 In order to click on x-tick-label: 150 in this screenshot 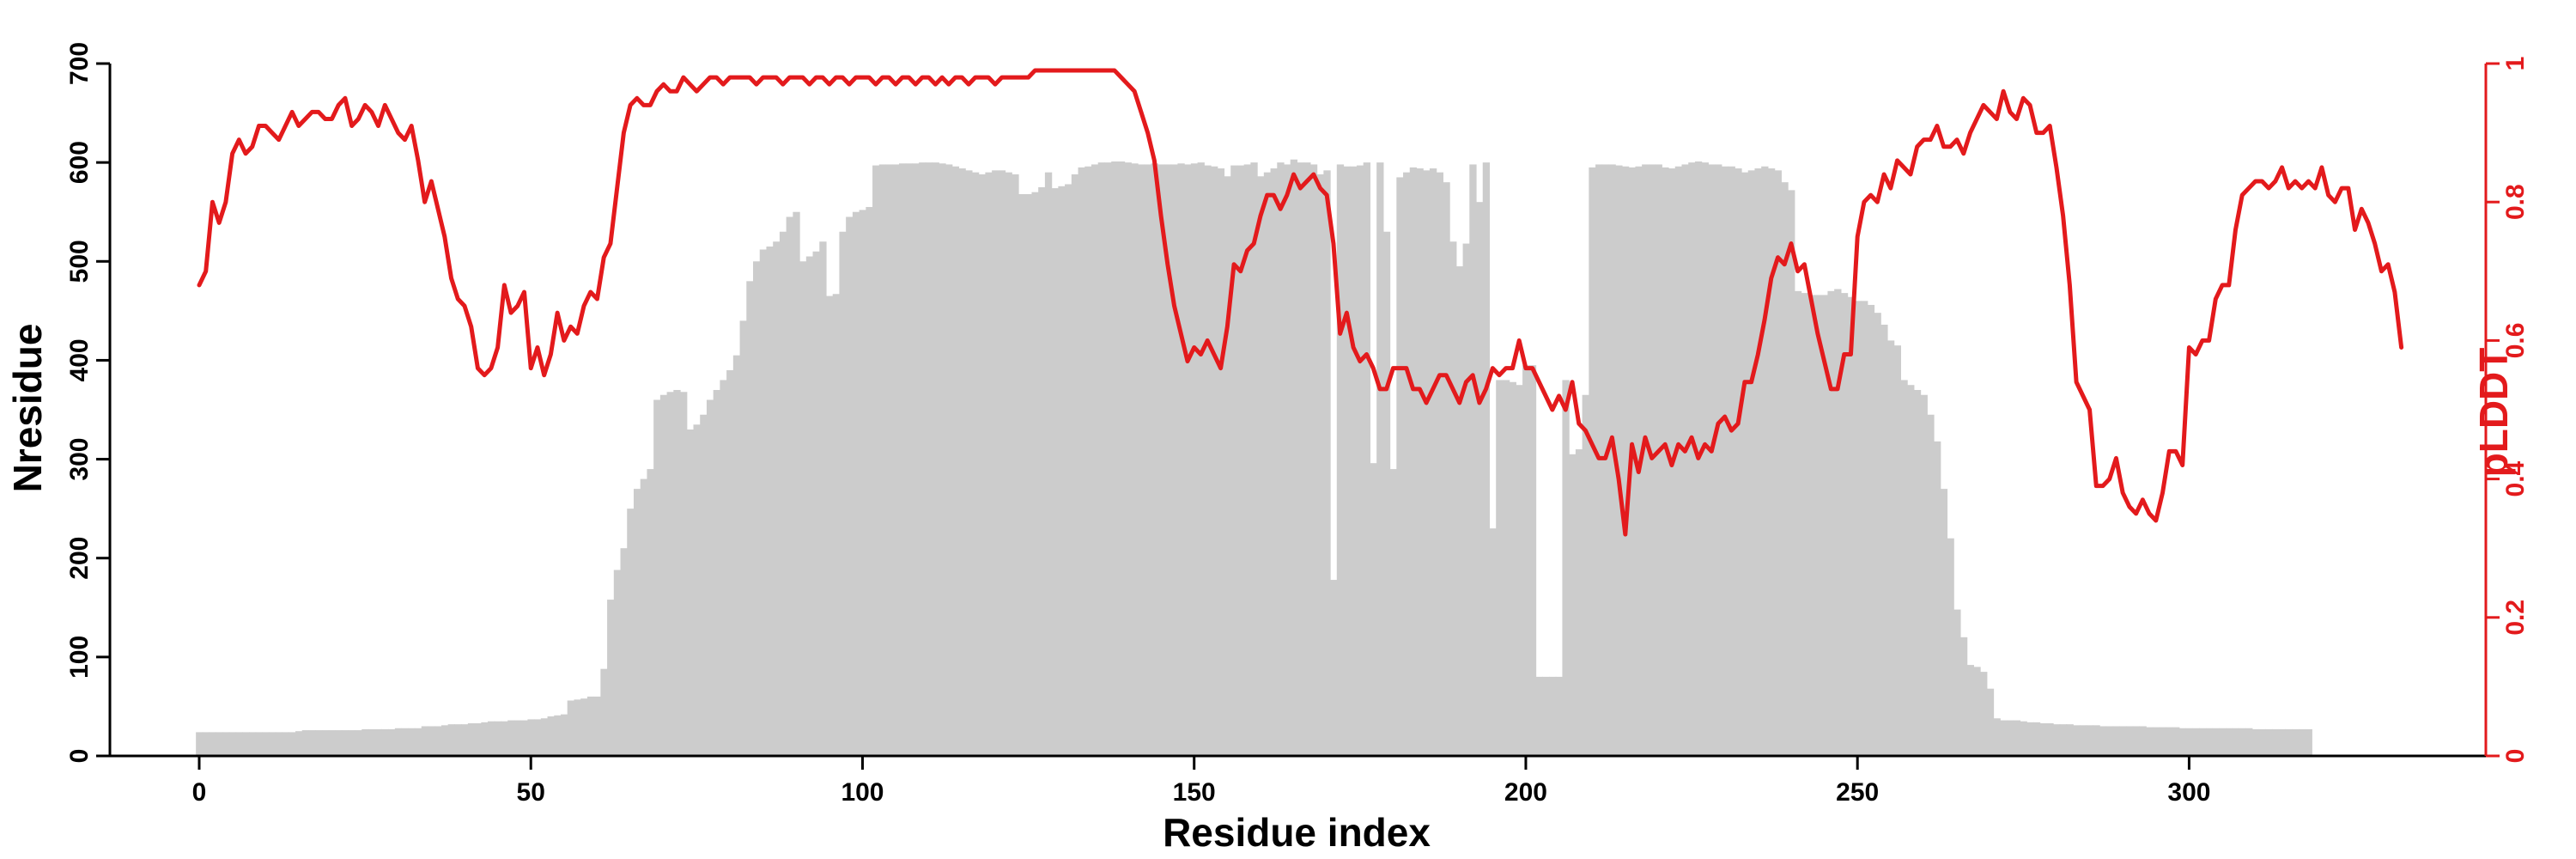, I will do `click(1195, 793)`.